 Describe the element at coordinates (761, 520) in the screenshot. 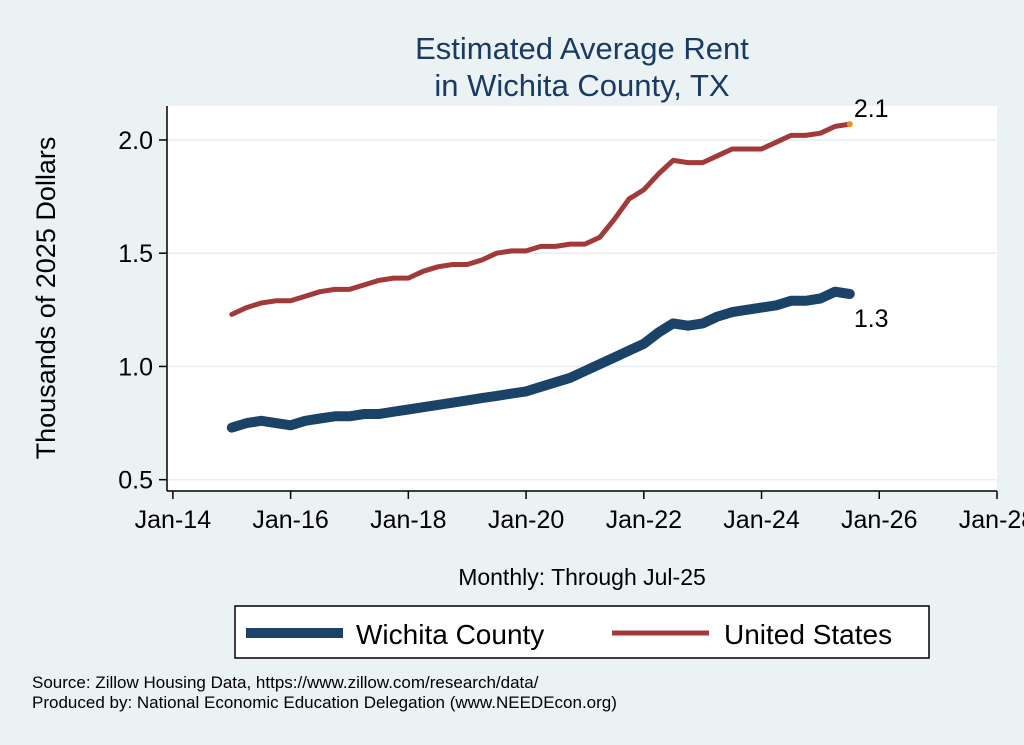

I see `x-tick-label: Jan-24` at that location.